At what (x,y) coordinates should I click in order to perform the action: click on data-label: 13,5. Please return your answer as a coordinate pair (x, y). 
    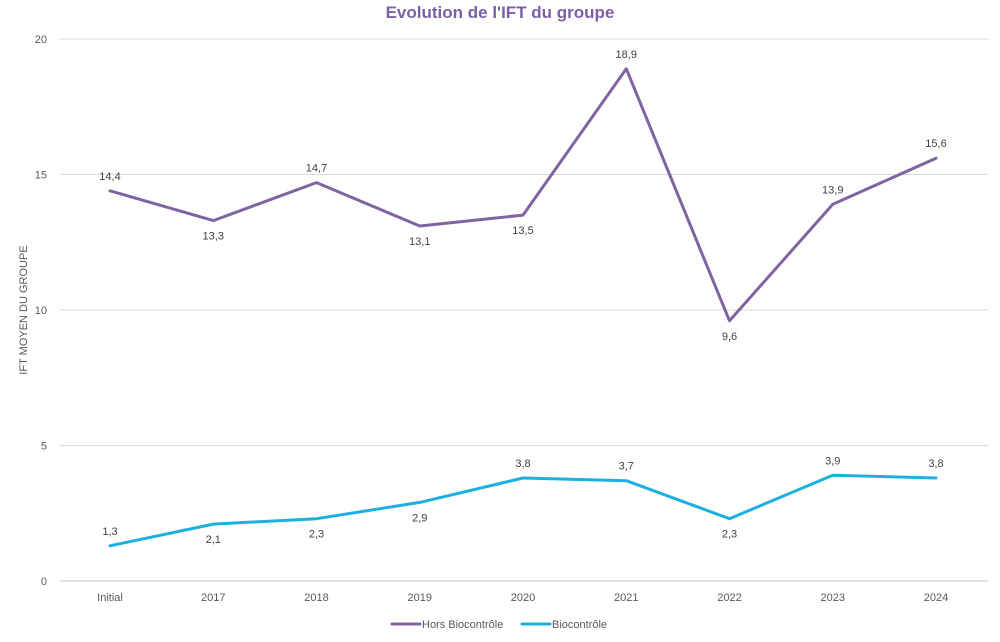
    Looking at the image, I should click on (522, 231).